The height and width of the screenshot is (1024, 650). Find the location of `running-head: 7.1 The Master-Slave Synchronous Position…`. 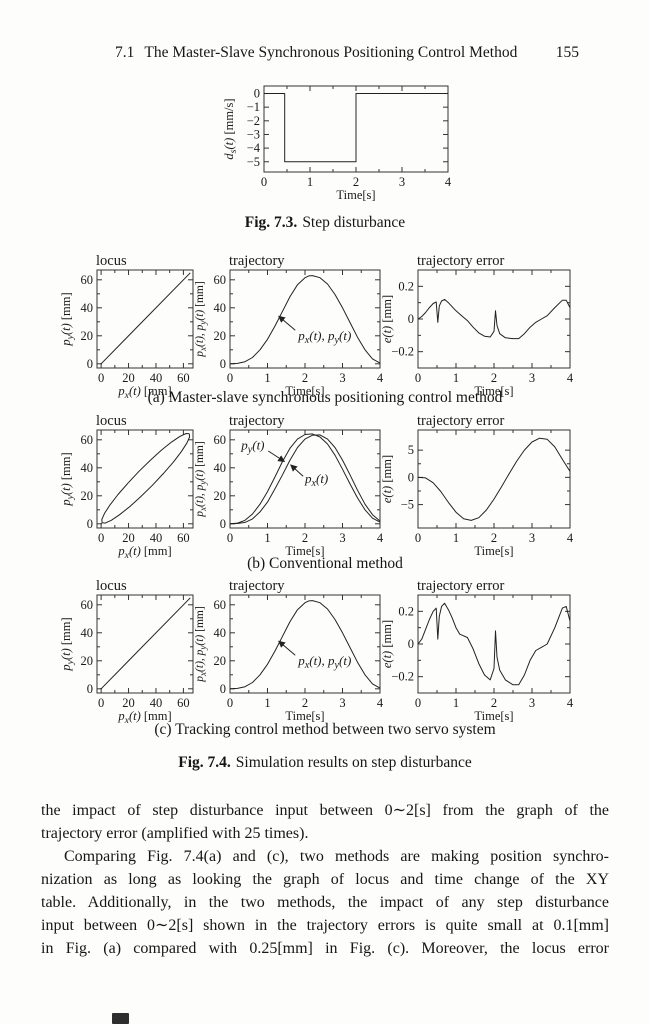

running-head: 7.1 The Master-Slave Synchronous Position… is located at coordinates (347, 53).